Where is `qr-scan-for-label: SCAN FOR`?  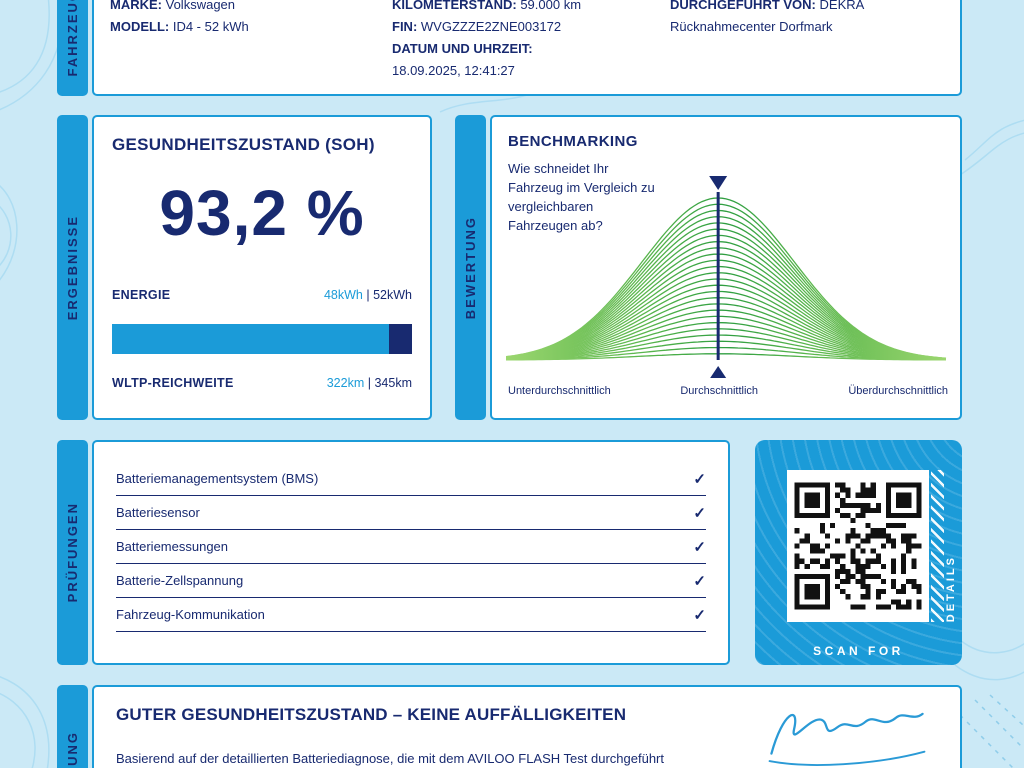
qr-scan-for-label: SCAN FOR is located at coordinates (858, 651).